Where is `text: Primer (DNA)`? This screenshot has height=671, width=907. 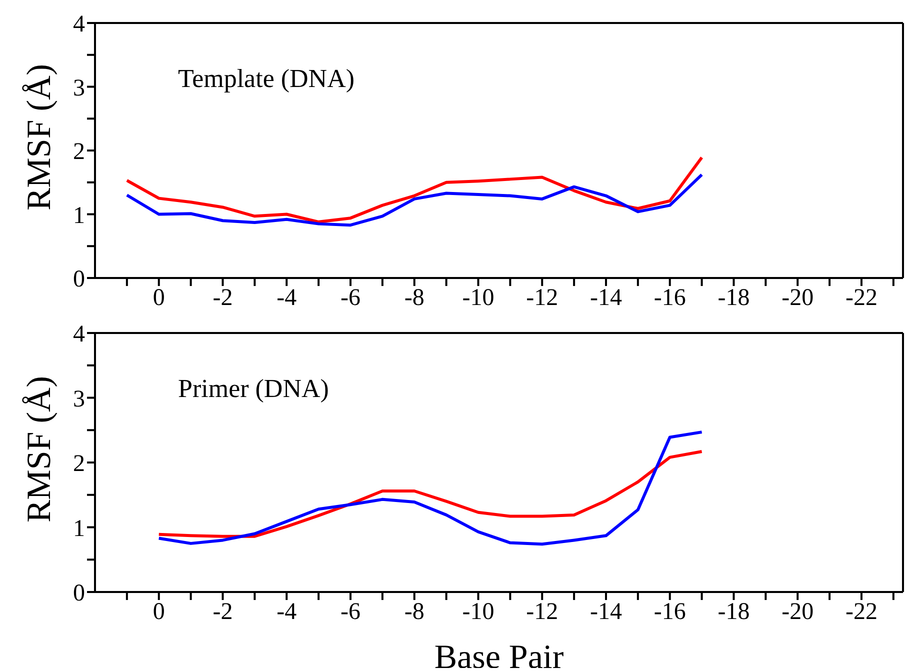
text: Primer (DNA) is located at coordinates (253, 389).